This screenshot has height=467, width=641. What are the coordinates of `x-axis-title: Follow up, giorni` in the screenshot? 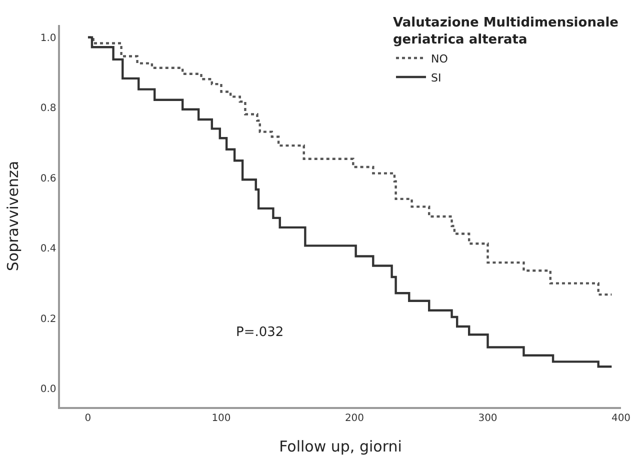 It's located at (340, 446).